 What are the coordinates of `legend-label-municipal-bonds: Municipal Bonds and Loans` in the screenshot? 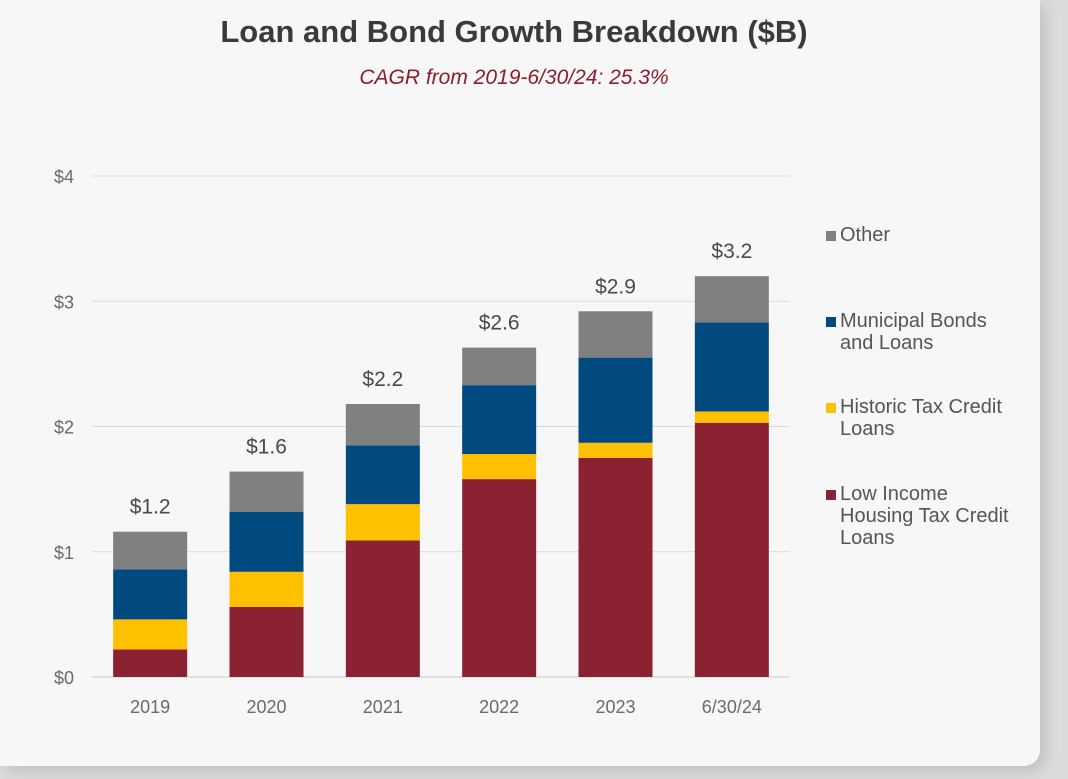 It's located at (913, 332).